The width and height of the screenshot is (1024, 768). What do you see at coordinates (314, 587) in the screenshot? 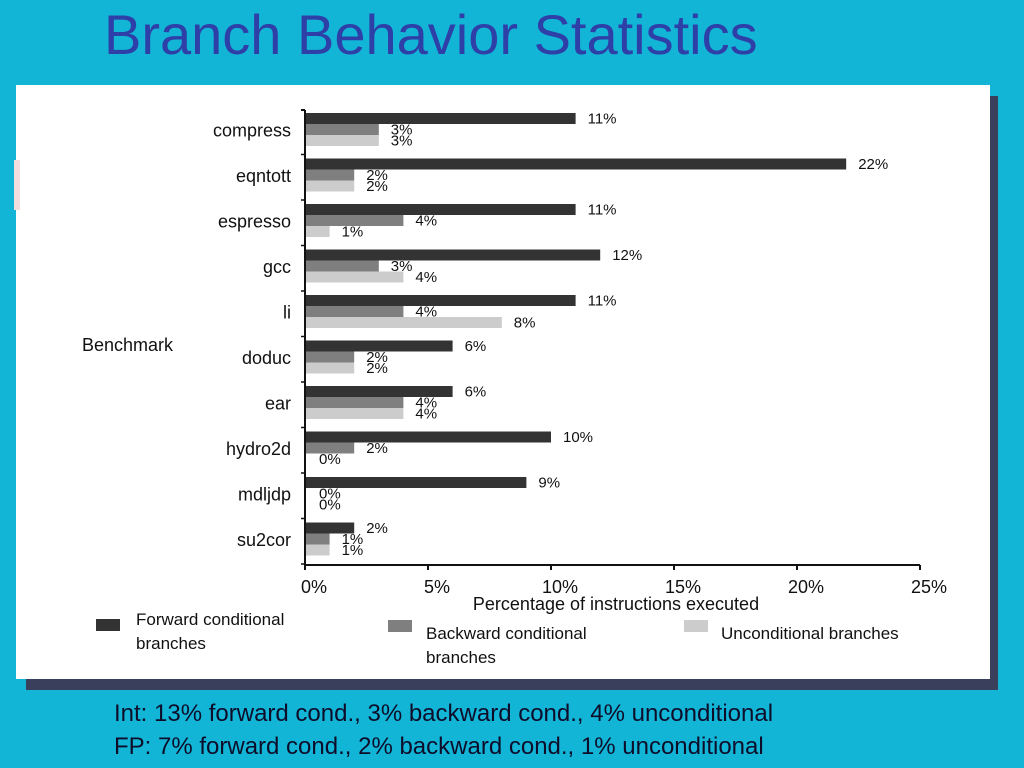
I see `x-tick-label-0: 0%` at bounding box center [314, 587].